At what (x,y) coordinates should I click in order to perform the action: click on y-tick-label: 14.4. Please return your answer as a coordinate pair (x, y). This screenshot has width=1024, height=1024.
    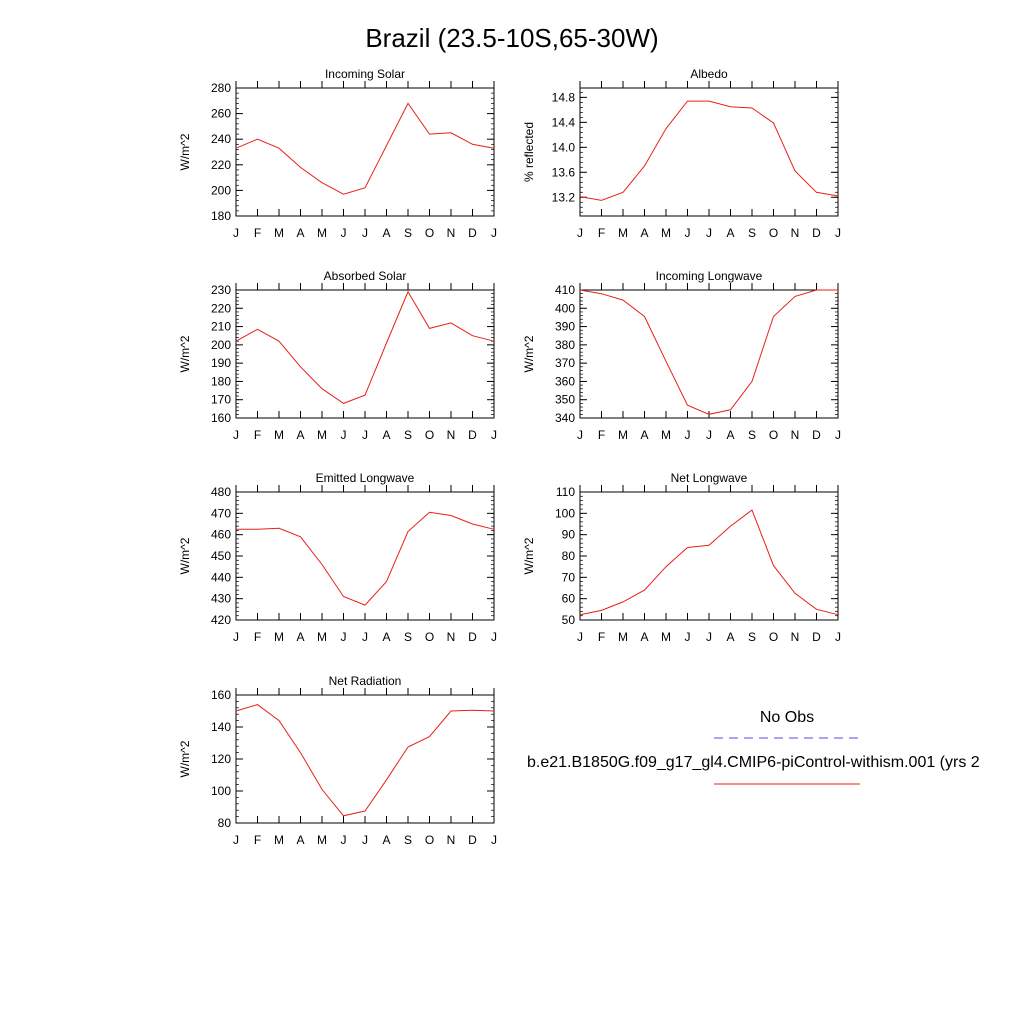
    Looking at the image, I should click on (564, 122).